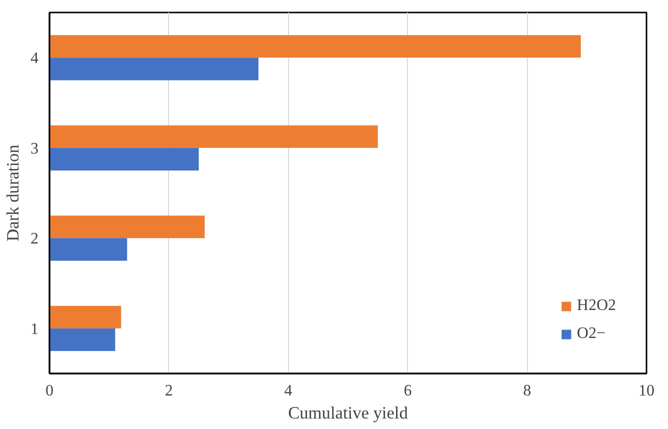 The height and width of the screenshot is (429, 668). Describe the element at coordinates (527, 391) in the screenshot. I see `x-tick-label: 8` at that location.